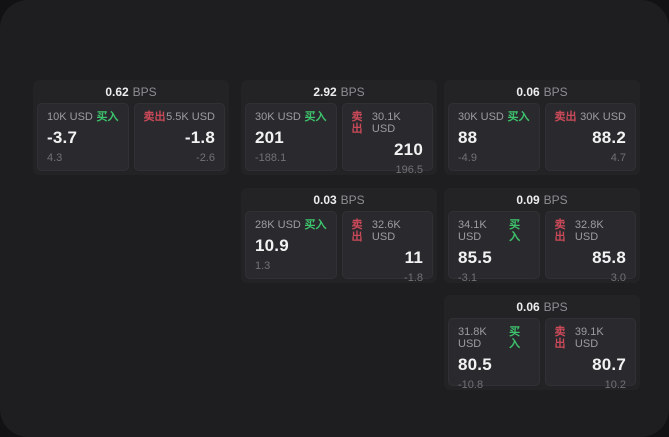  What do you see at coordinates (269, 137) in the screenshot?
I see `buy-price: 201` at bounding box center [269, 137].